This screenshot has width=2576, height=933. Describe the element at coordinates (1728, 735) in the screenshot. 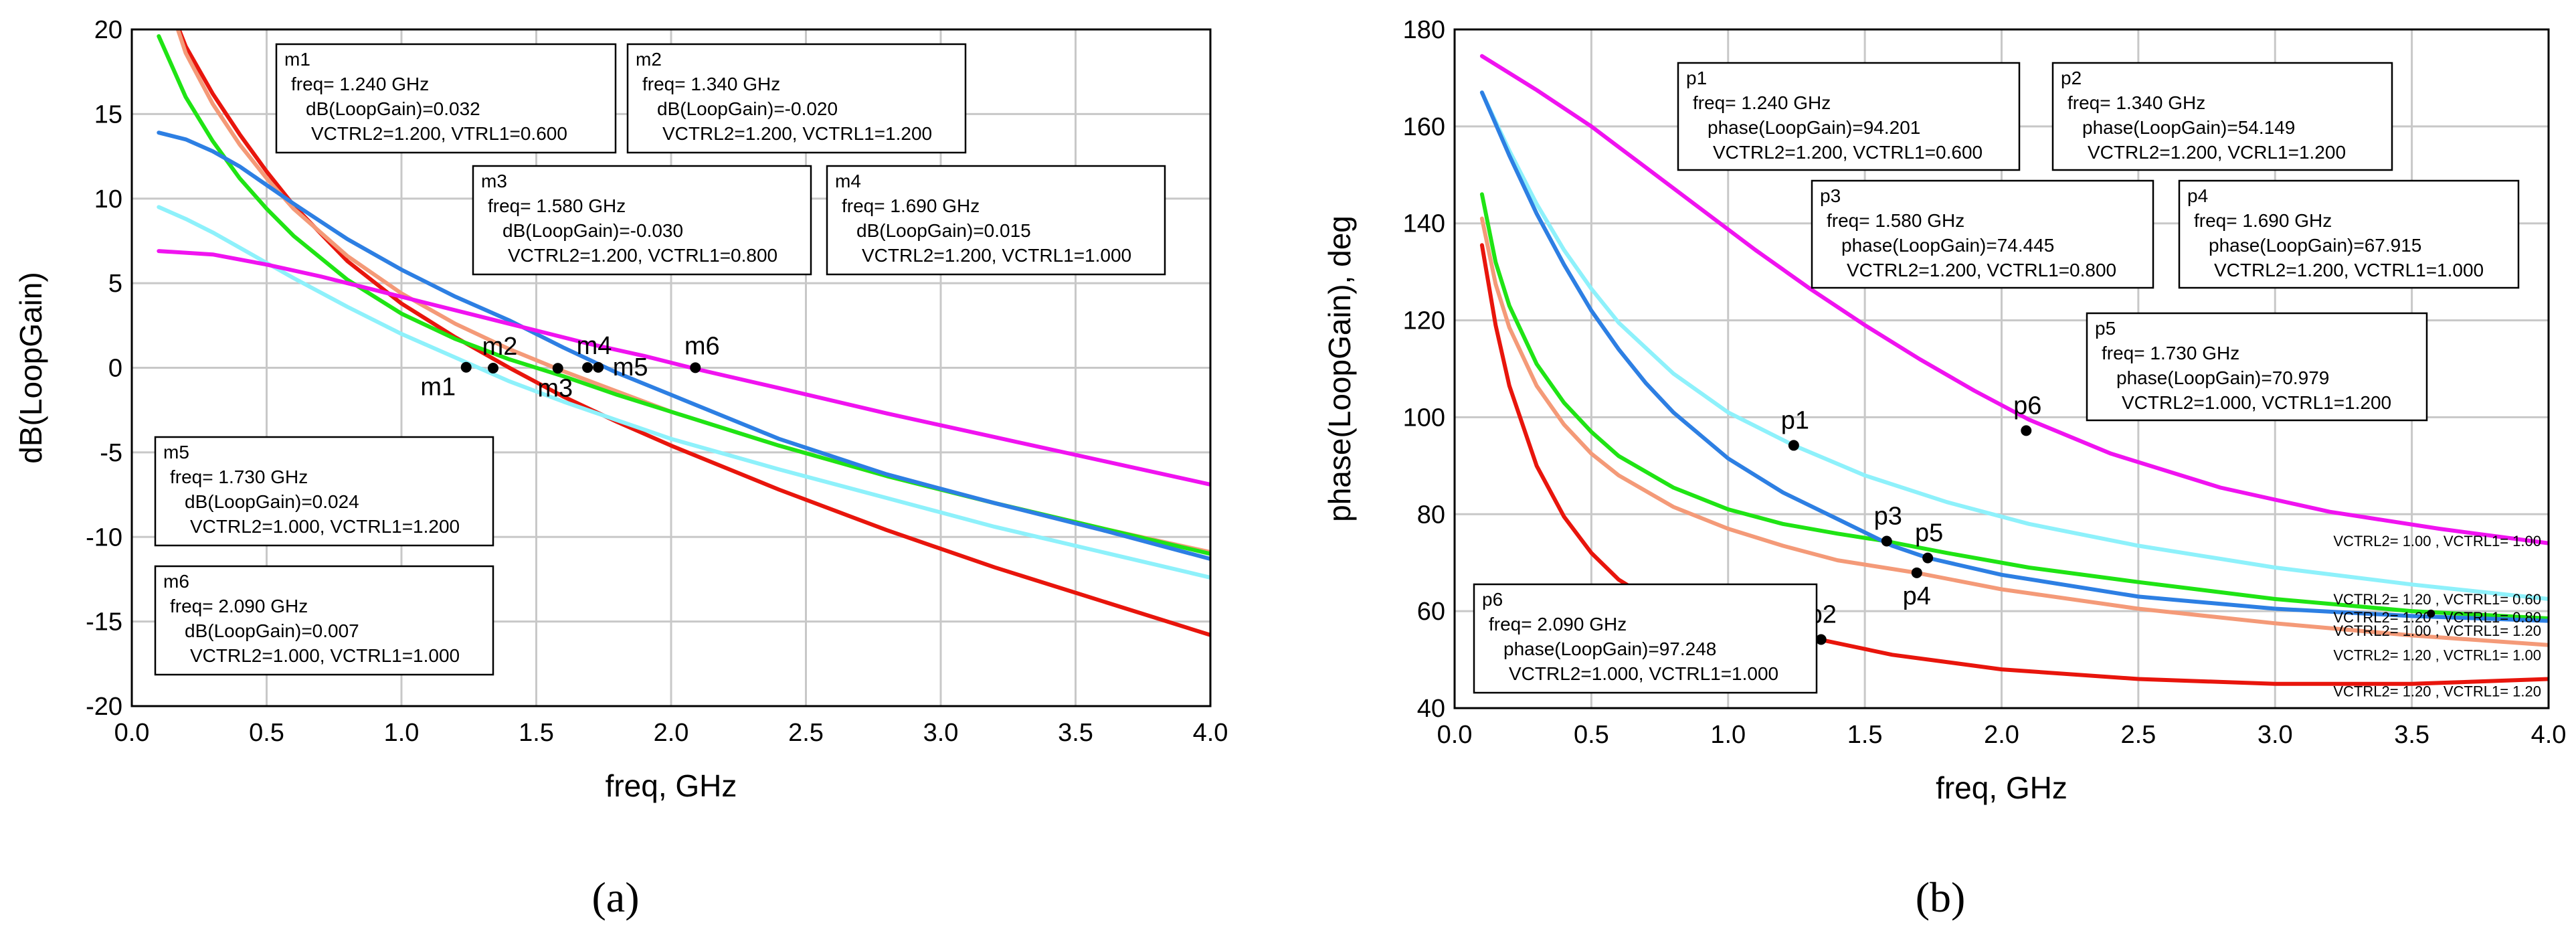

I see `x-tick-label: 1.0` at that location.